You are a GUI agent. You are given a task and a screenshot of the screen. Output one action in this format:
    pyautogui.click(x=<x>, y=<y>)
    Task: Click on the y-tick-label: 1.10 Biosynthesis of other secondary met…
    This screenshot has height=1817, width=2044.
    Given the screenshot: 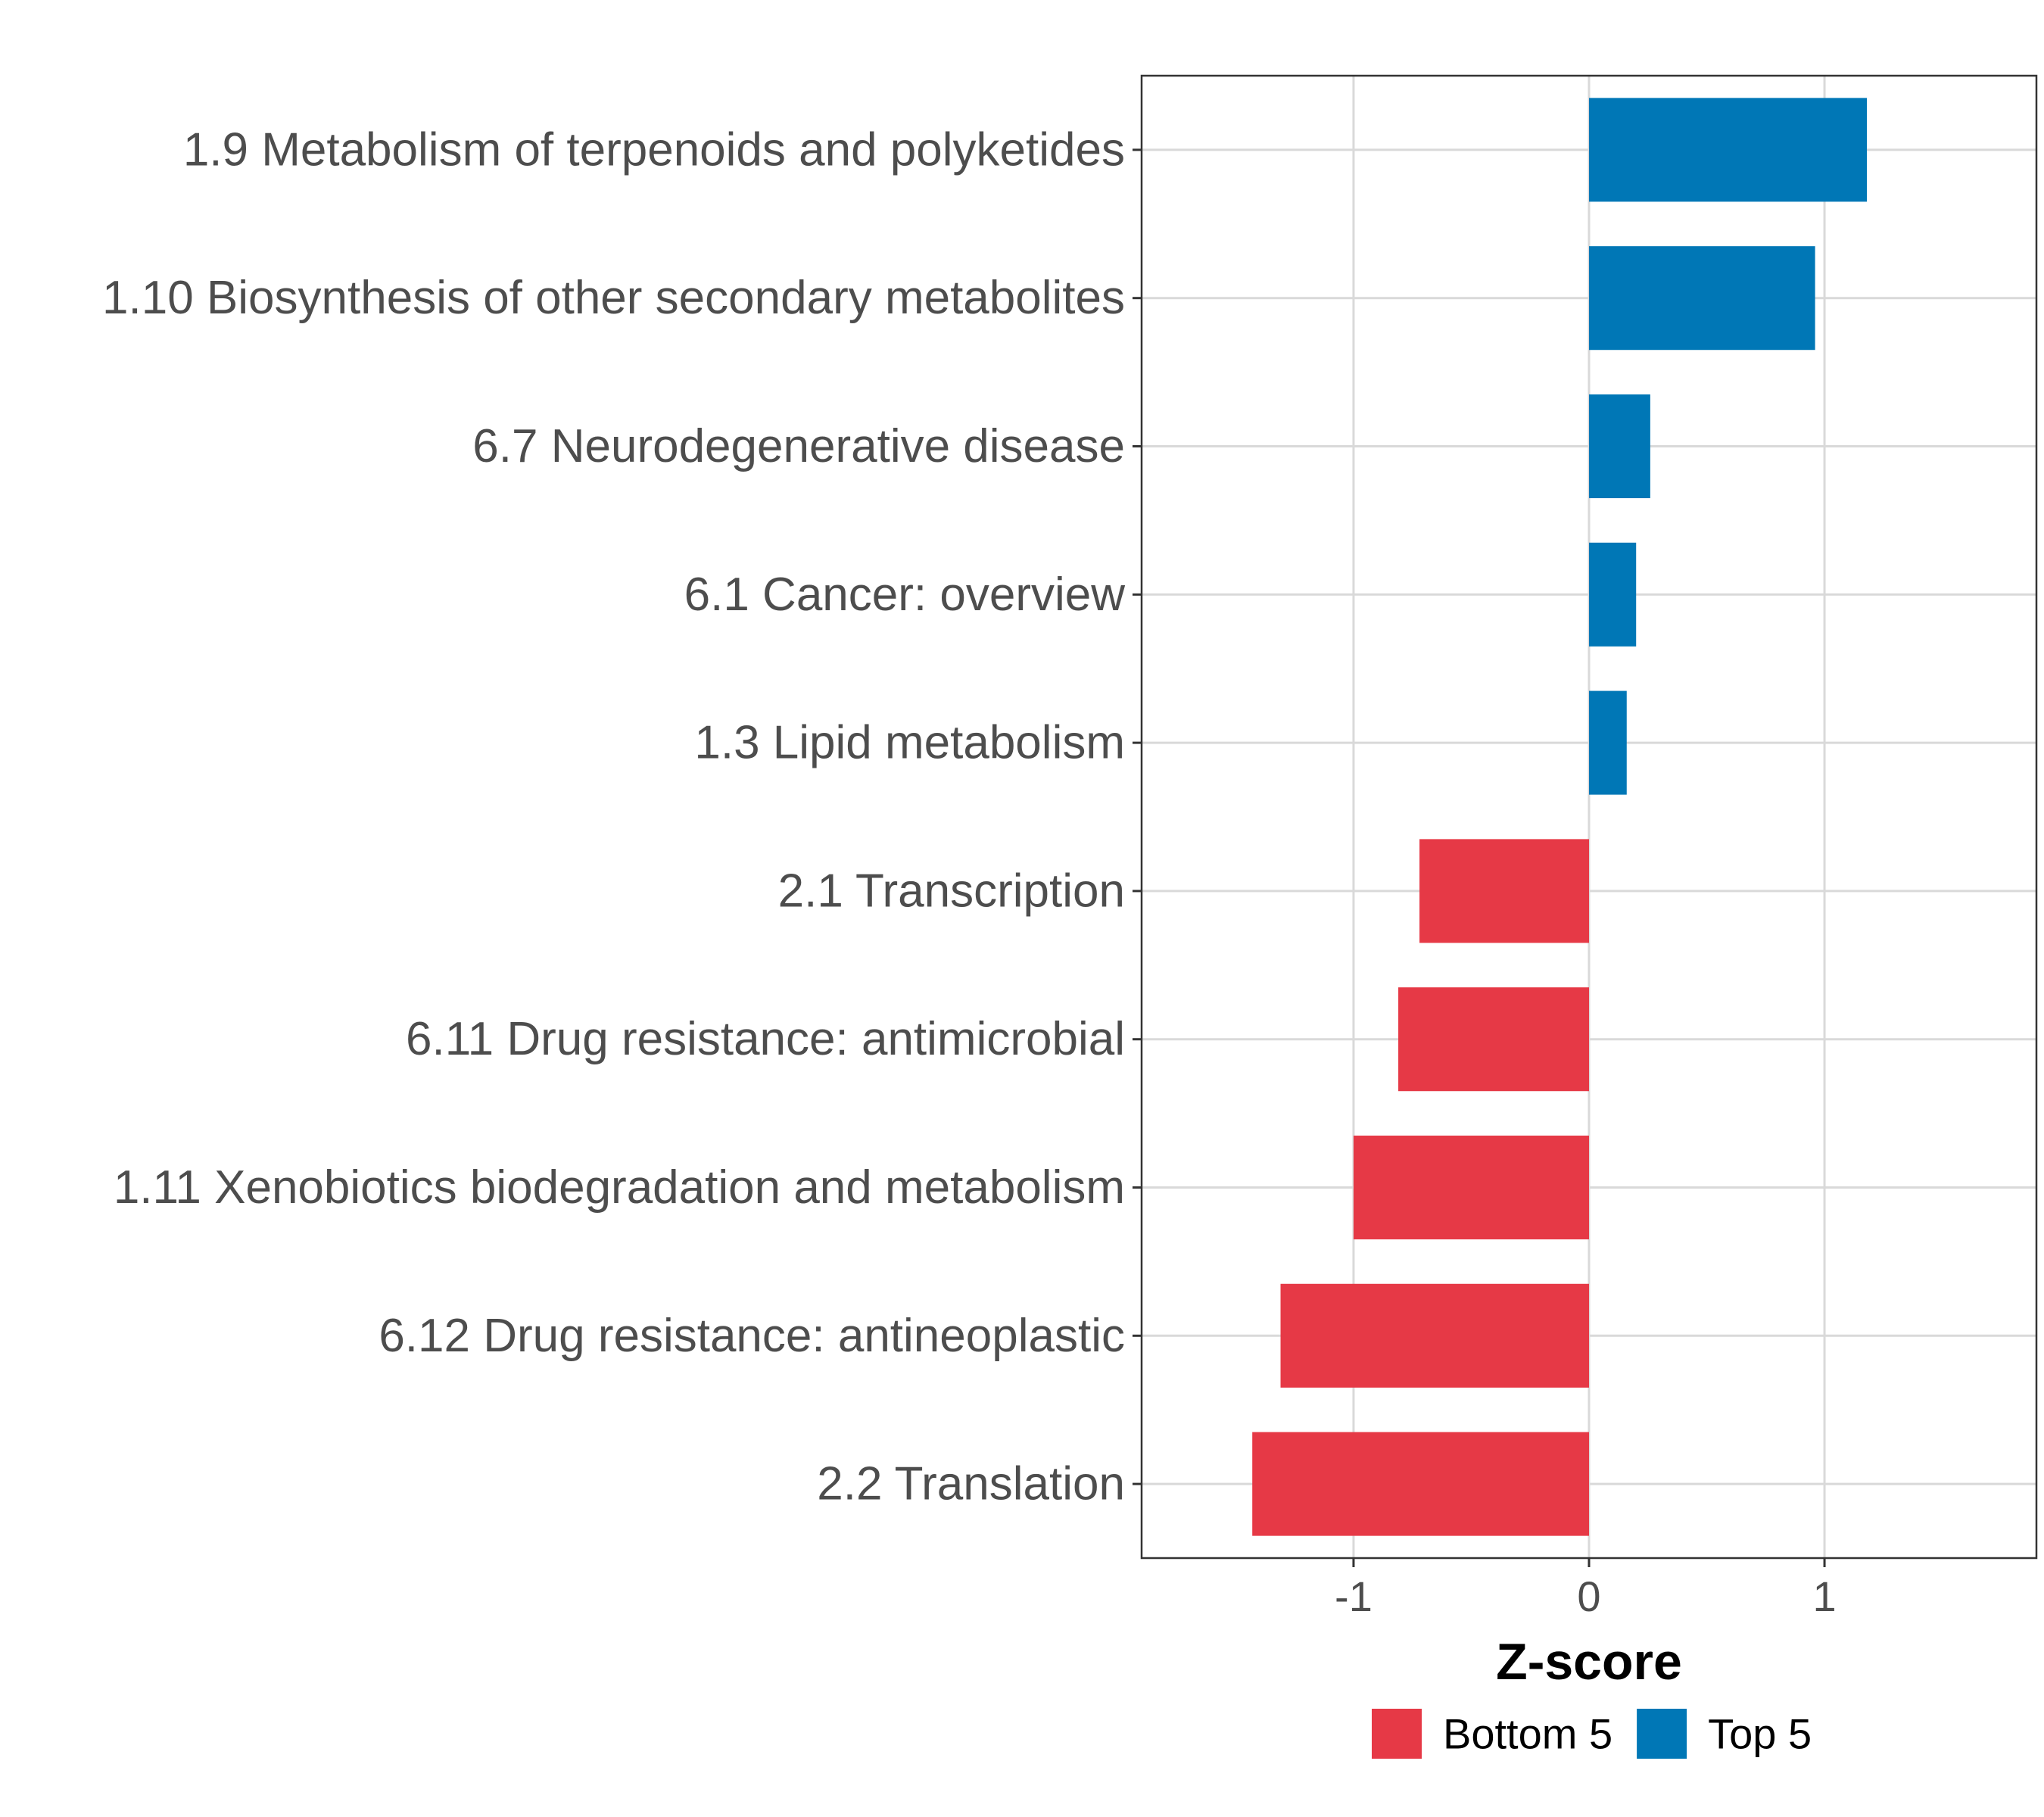 What is the action you would take?
    pyautogui.click(x=613, y=298)
    